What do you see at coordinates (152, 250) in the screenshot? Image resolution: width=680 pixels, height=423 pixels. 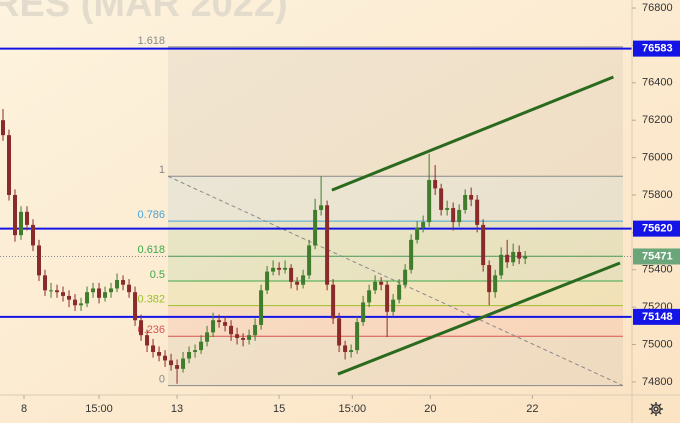 I see `fib-label: 0.618` at bounding box center [152, 250].